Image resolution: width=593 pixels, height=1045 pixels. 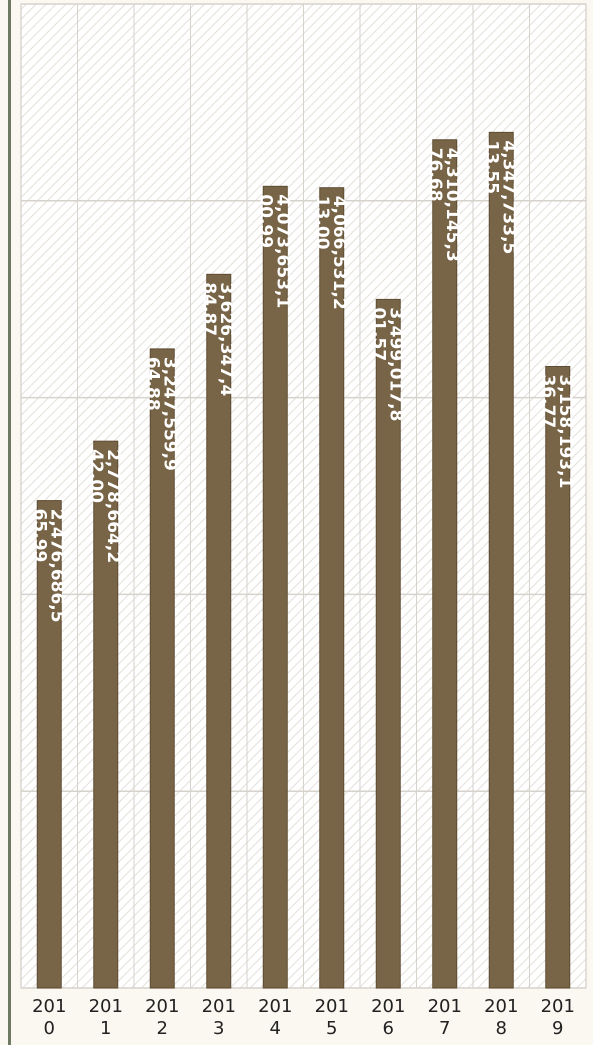 What do you see at coordinates (452, 205) in the screenshot?
I see `data-label-line: 4,310,145,3` at bounding box center [452, 205].